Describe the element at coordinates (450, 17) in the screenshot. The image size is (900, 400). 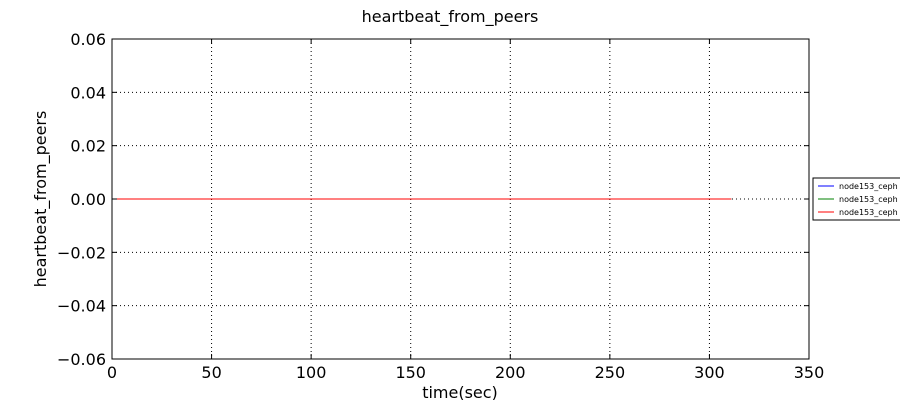
I see `chart-title: heartbeat_from_peers` at that location.